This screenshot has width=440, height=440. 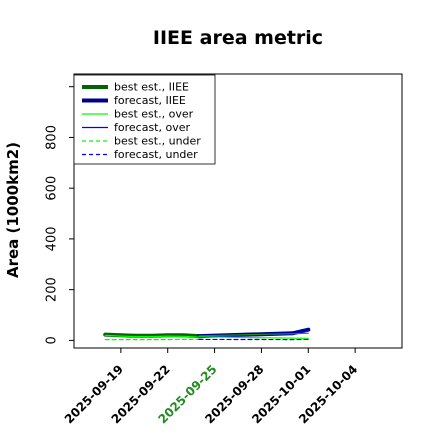 What do you see at coordinates (13, 210) in the screenshot?
I see `y-axis-label: Area (1000km2)` at bounding box center [13, 210].